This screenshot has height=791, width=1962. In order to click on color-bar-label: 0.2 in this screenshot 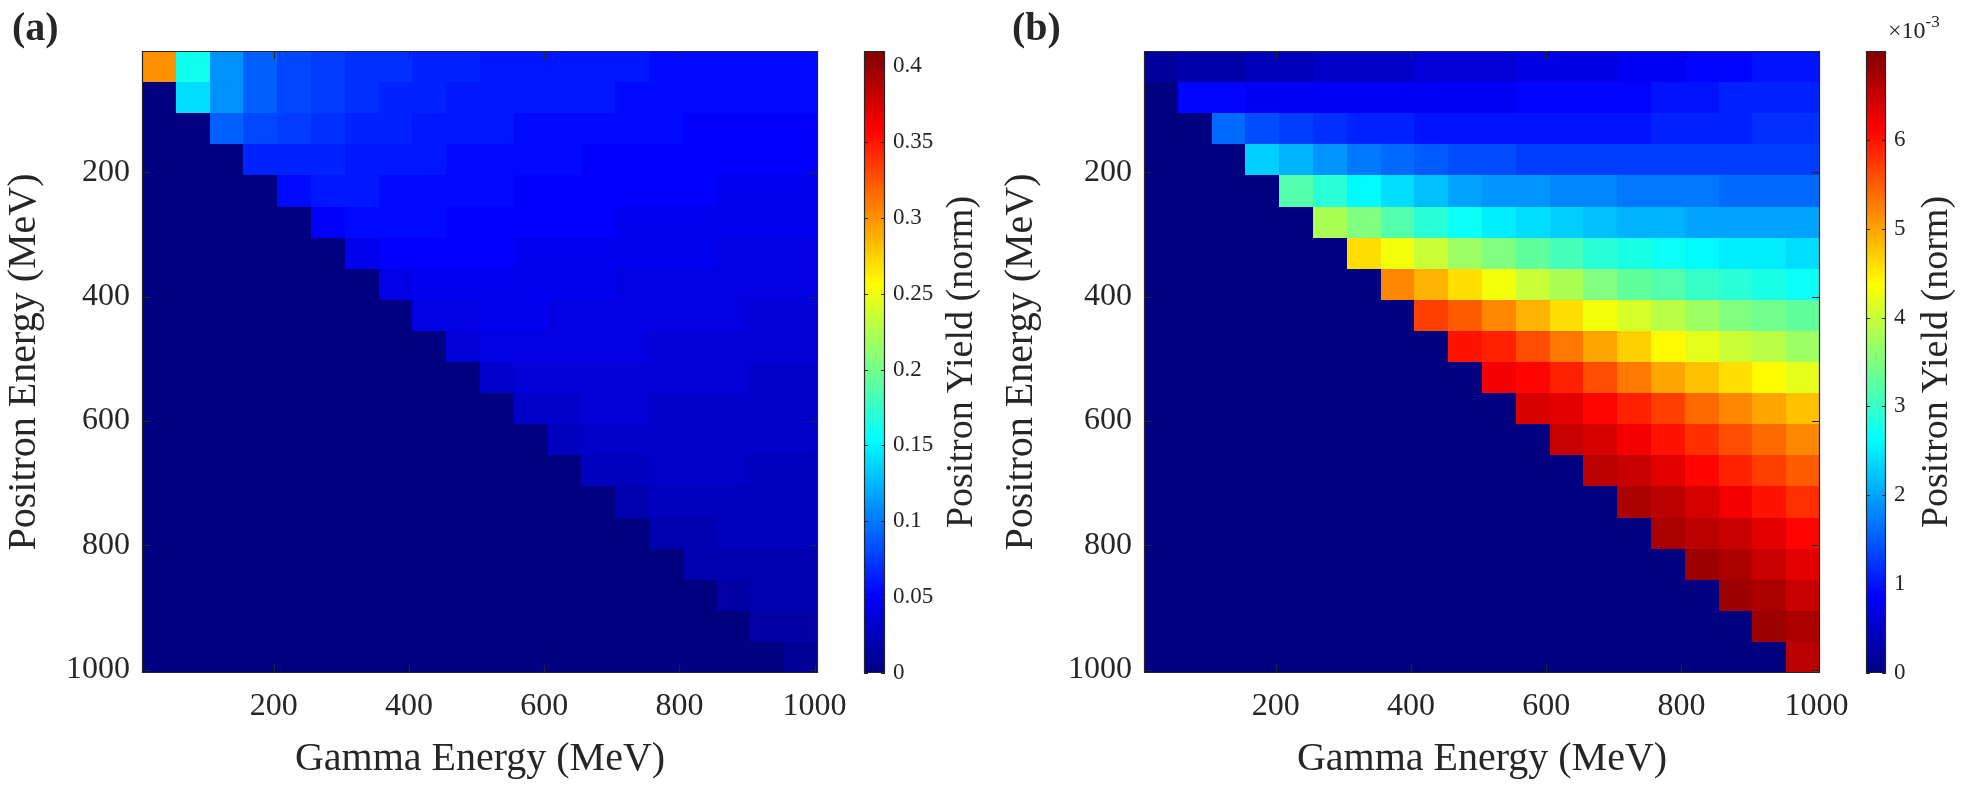, I will do `click(907, 368)`.